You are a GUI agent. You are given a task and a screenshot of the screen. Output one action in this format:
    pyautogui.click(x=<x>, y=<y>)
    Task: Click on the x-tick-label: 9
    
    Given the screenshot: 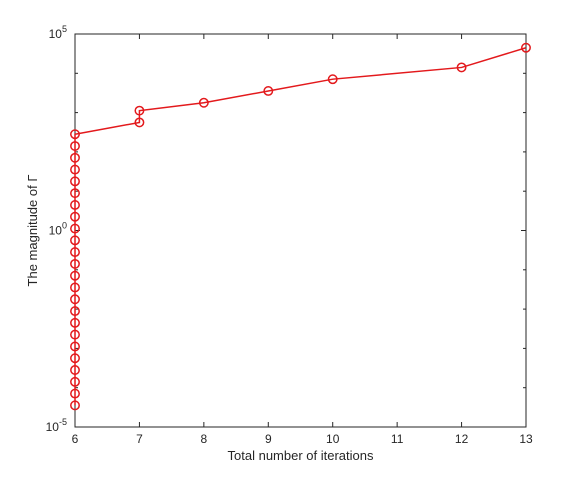 What is the action you would take?
    pyautogui.click(x=268, y=439)
    